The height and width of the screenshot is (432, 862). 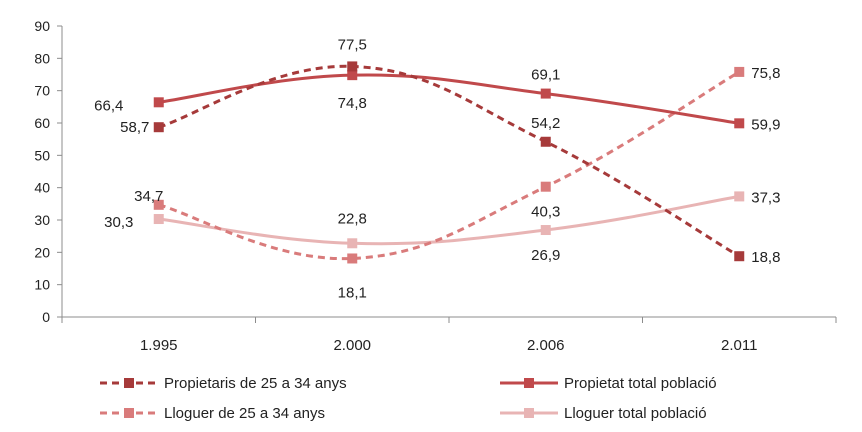 I want to click on data-label: 18,1, so click(x=352, y=292).